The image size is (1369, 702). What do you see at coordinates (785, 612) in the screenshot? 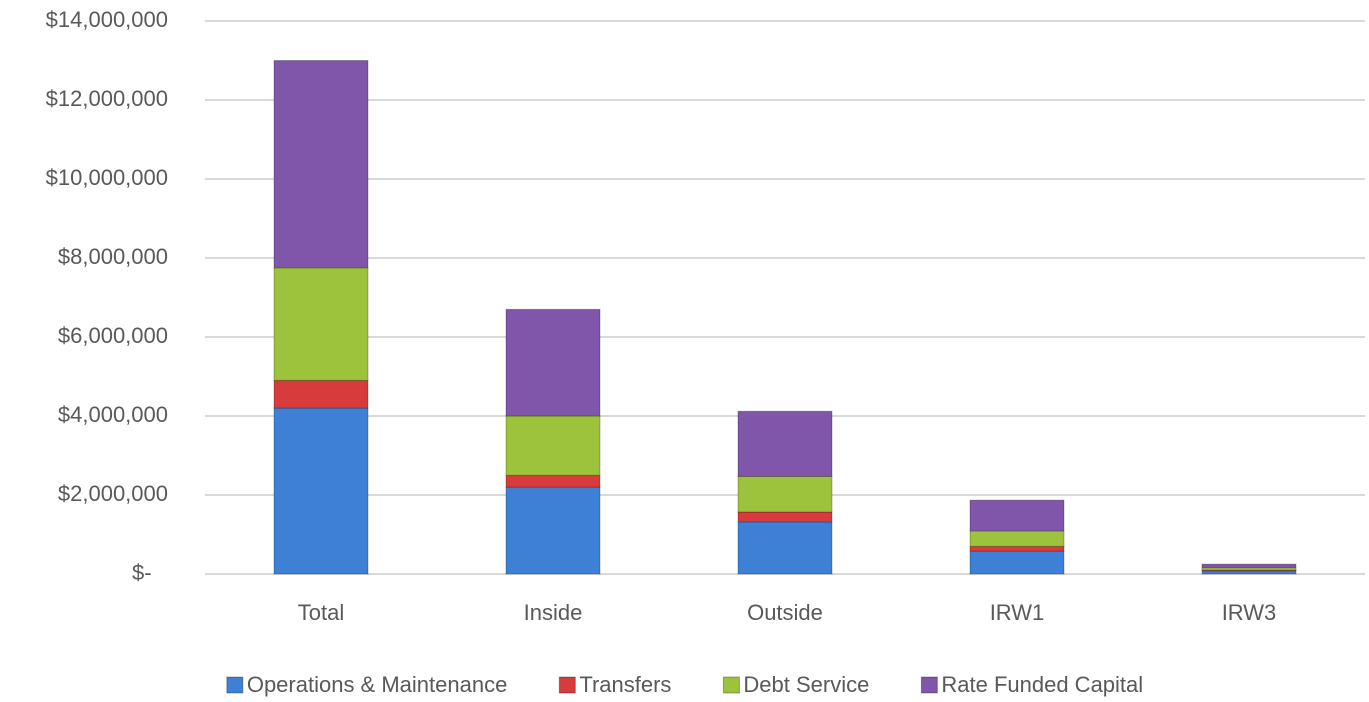
I see `x-tick-label: Outside` at bounding box center [785, 612].